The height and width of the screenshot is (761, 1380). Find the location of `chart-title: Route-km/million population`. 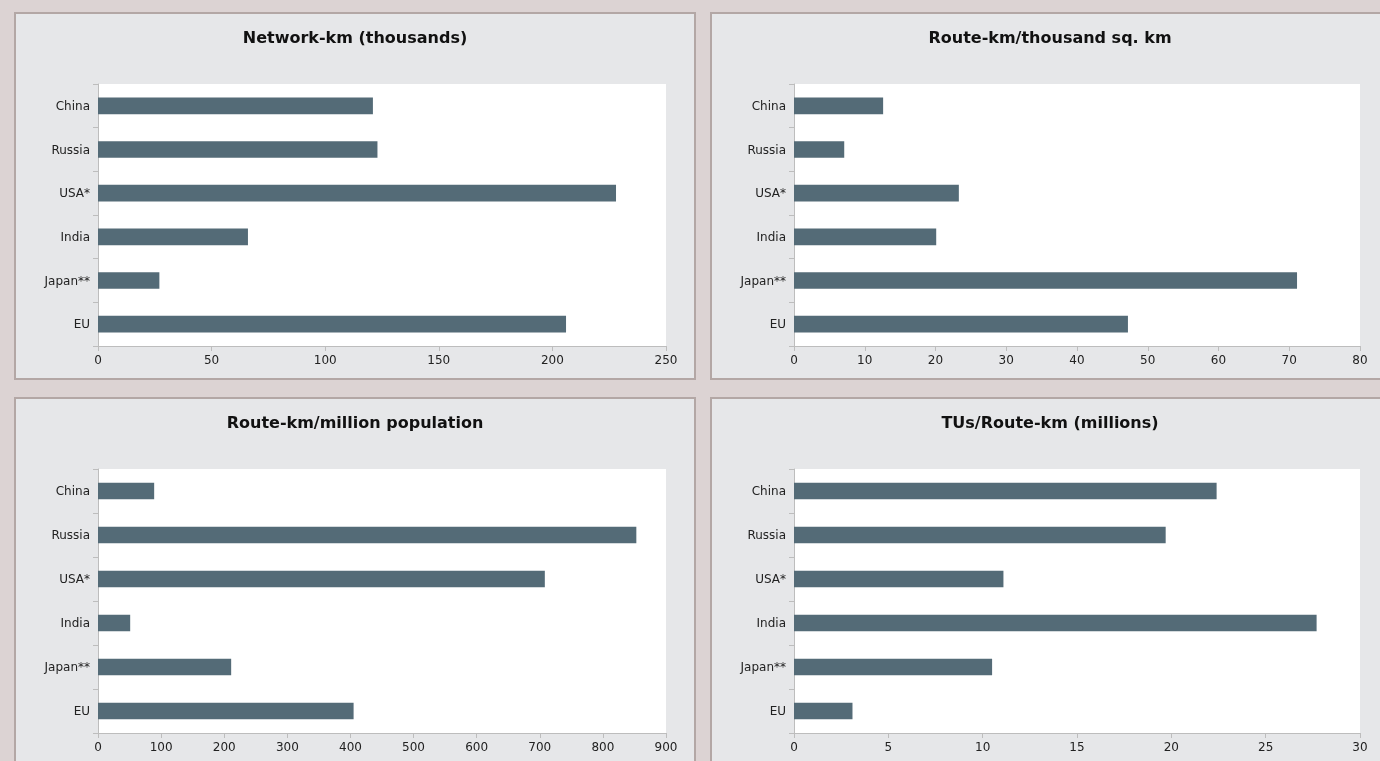

chart-title: Route-km/million population is located at coordinates (355, 422).